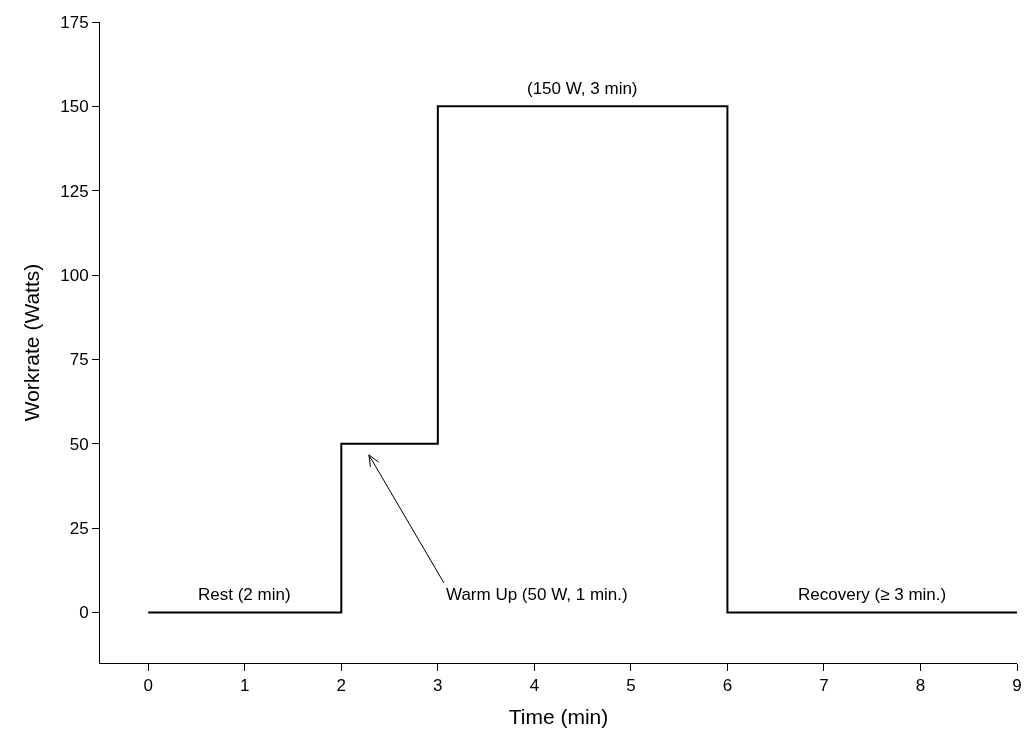 The width and height of the screenshot is (1032, 753). What do you see at coordinates (84, 613) in the screenshot?
I see `y-tick-label: 0` at bounding box center [84, 613].